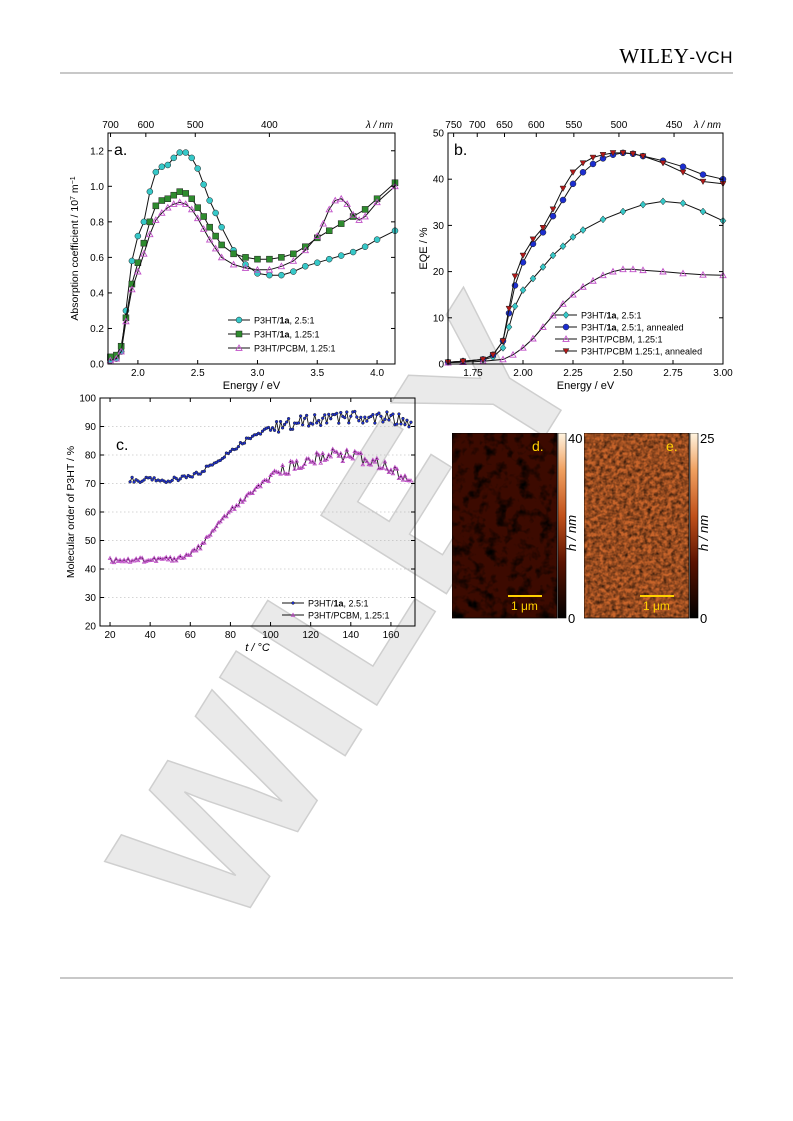  What do you see at coordinates (703, 533) in the screenshot?
I see `cbar-label-e: h / nm` at bounding box center [703, 533].